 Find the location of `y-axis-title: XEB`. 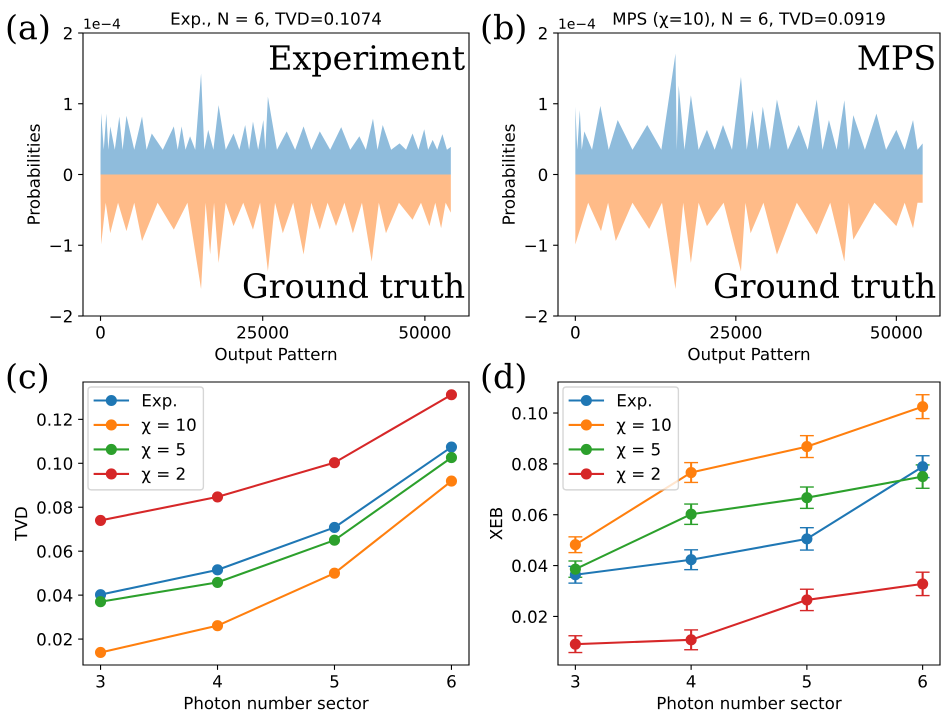

y-axis-title: XEB is located at coordinates (496, 524).